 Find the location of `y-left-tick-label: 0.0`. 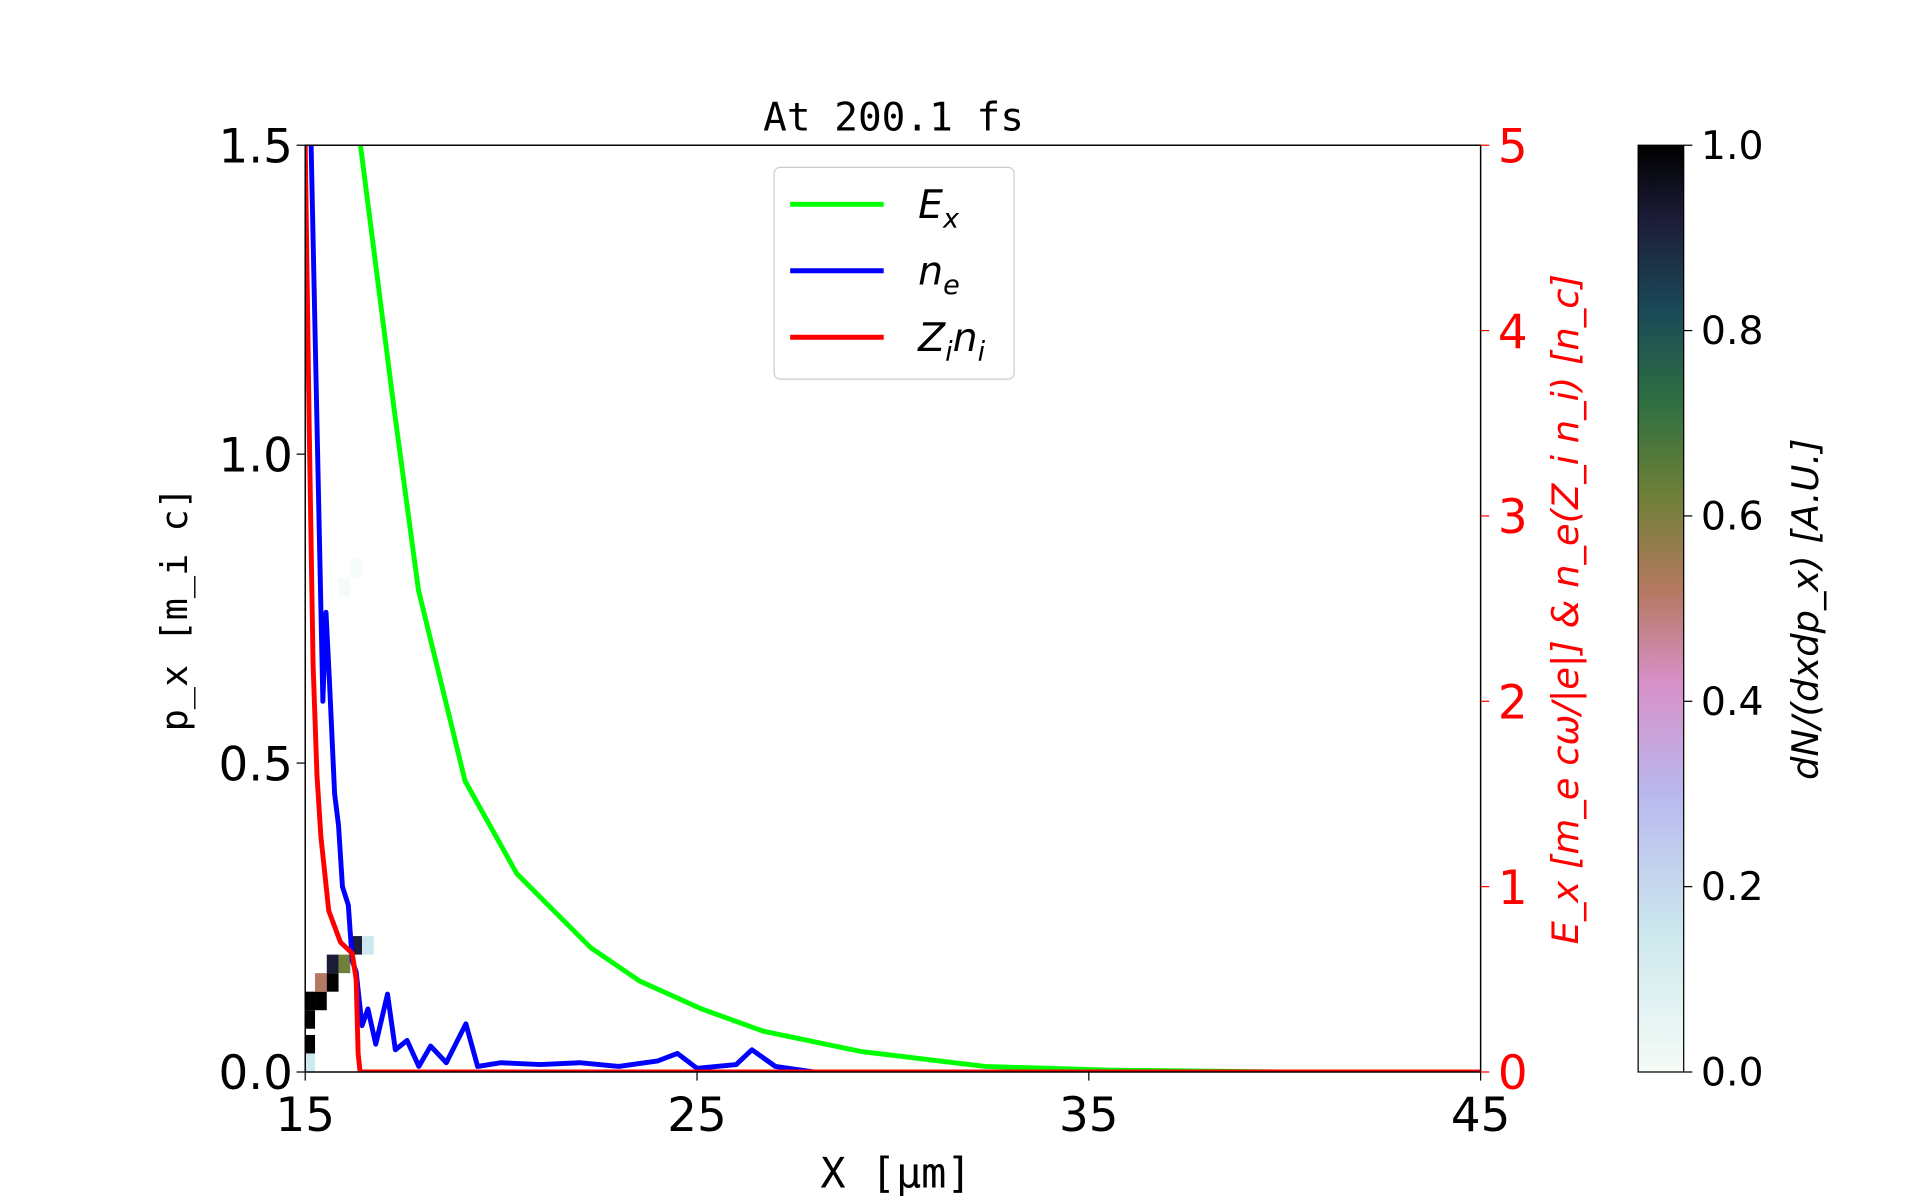

y-left-tick-label: 0.0 is located at coordinates (256, 1074).